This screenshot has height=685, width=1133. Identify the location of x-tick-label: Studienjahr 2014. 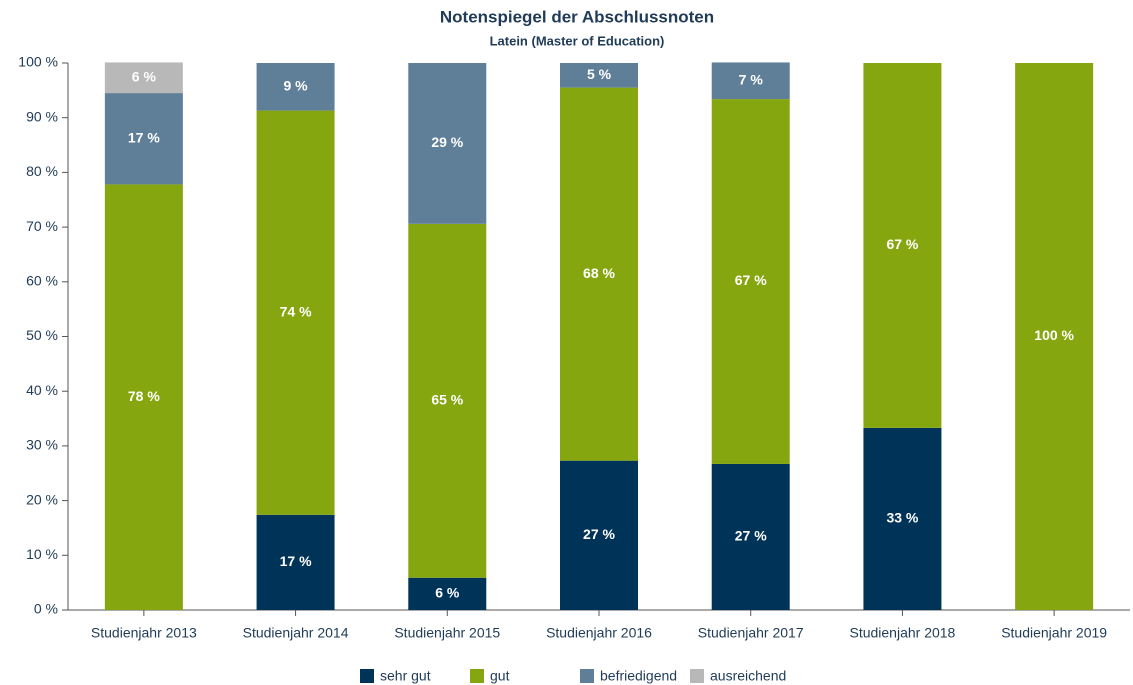
(296, 633).